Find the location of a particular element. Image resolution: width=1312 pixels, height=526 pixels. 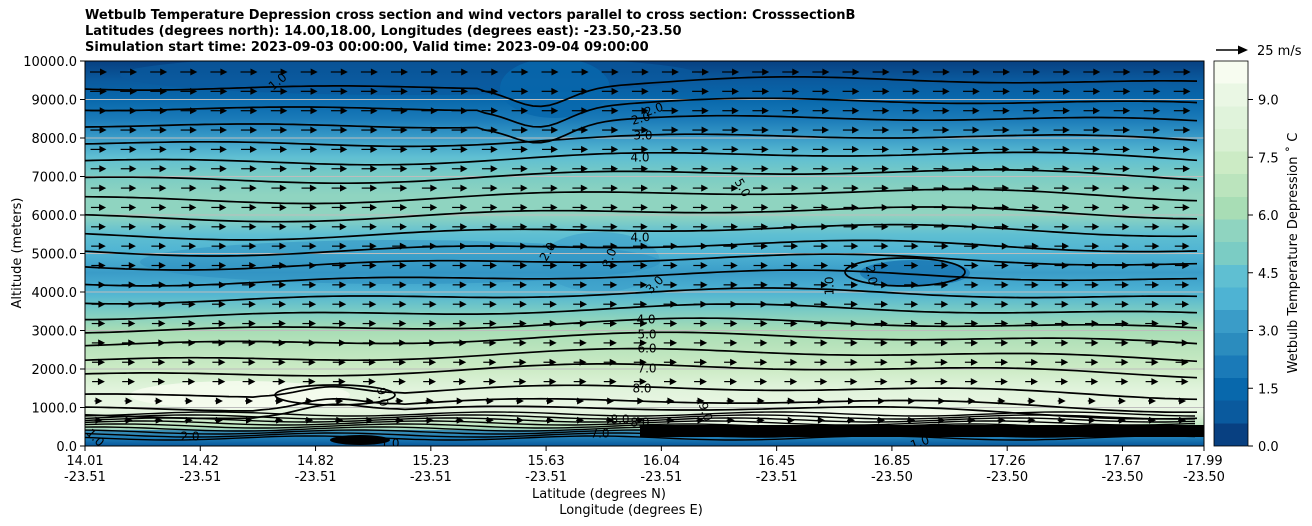

colorbar-tick-label: 9.0 is located at coordinates (1268, 101).